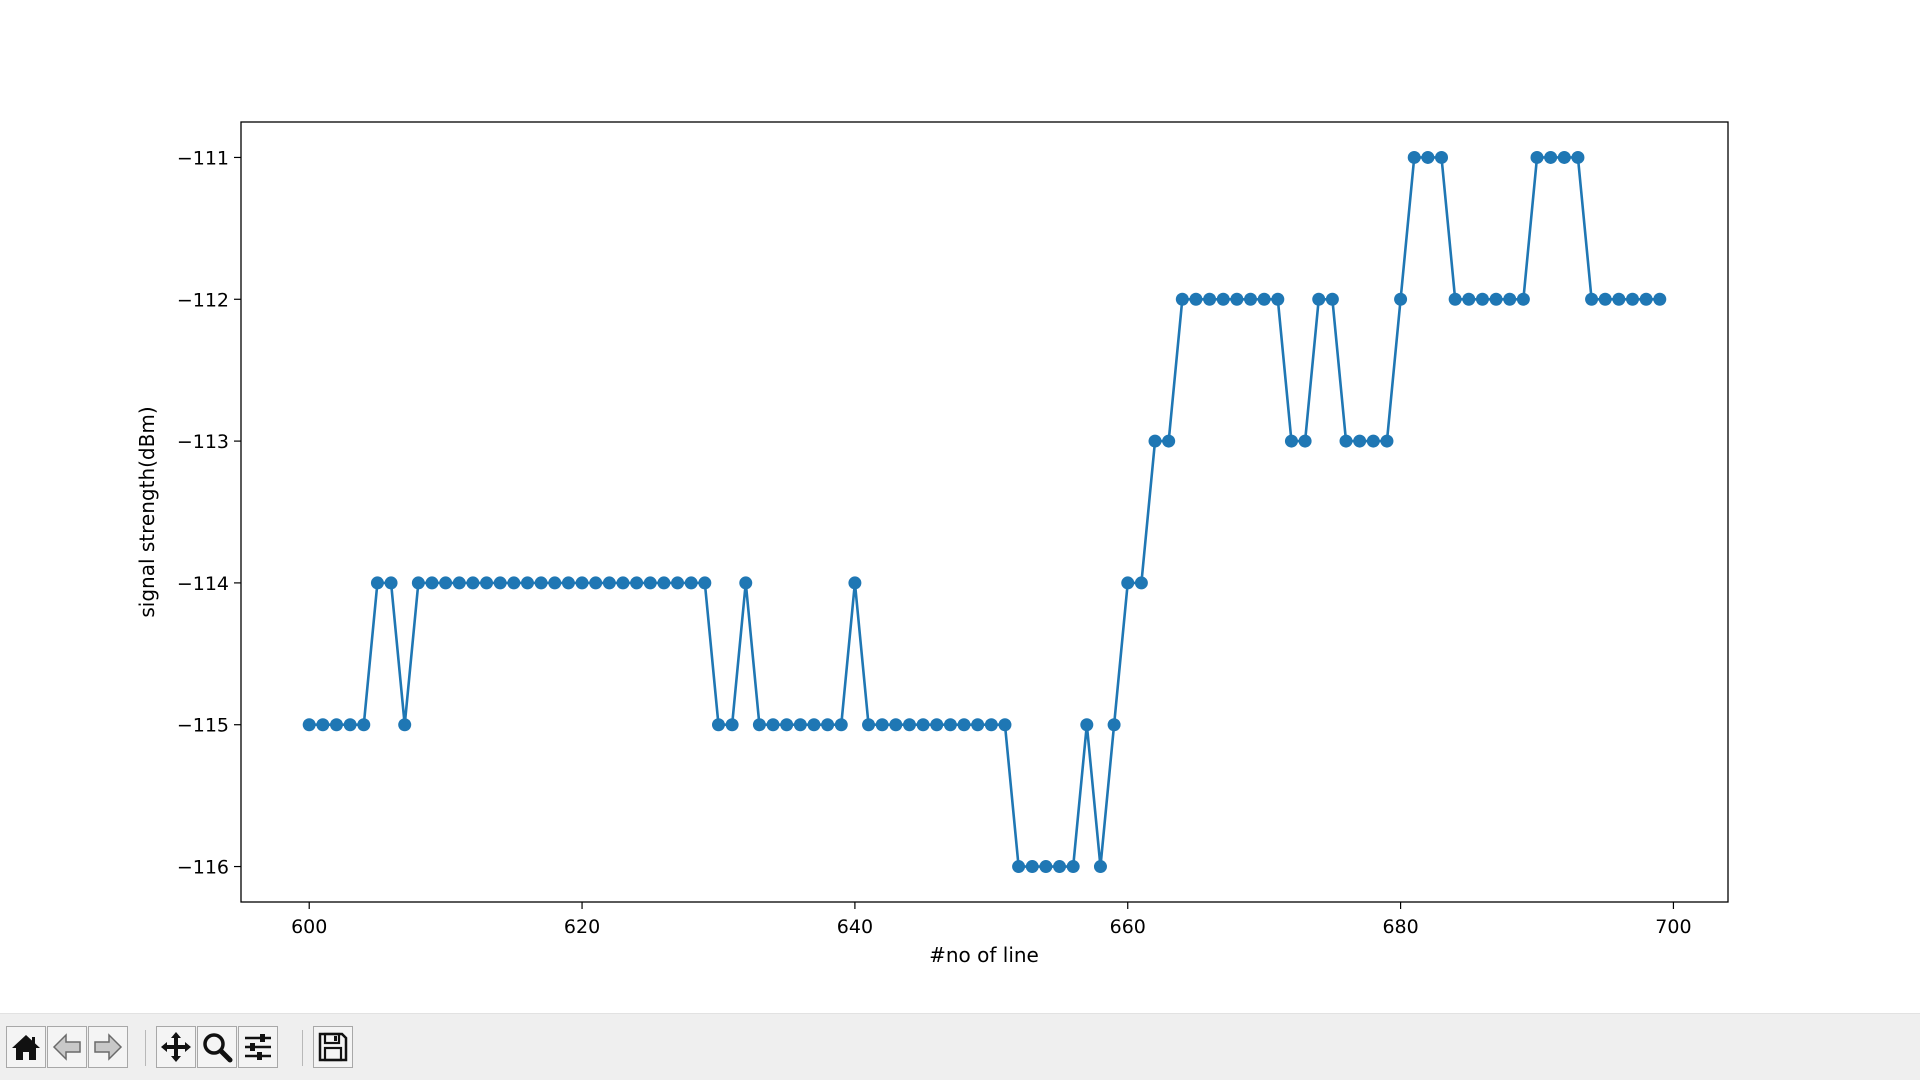 This screenshot has height=1080, width=1920. What do you see at coordinates (258, 1047) in the screenshot?
I see `configure-subplots-button` at bounding box center [258, 1047].